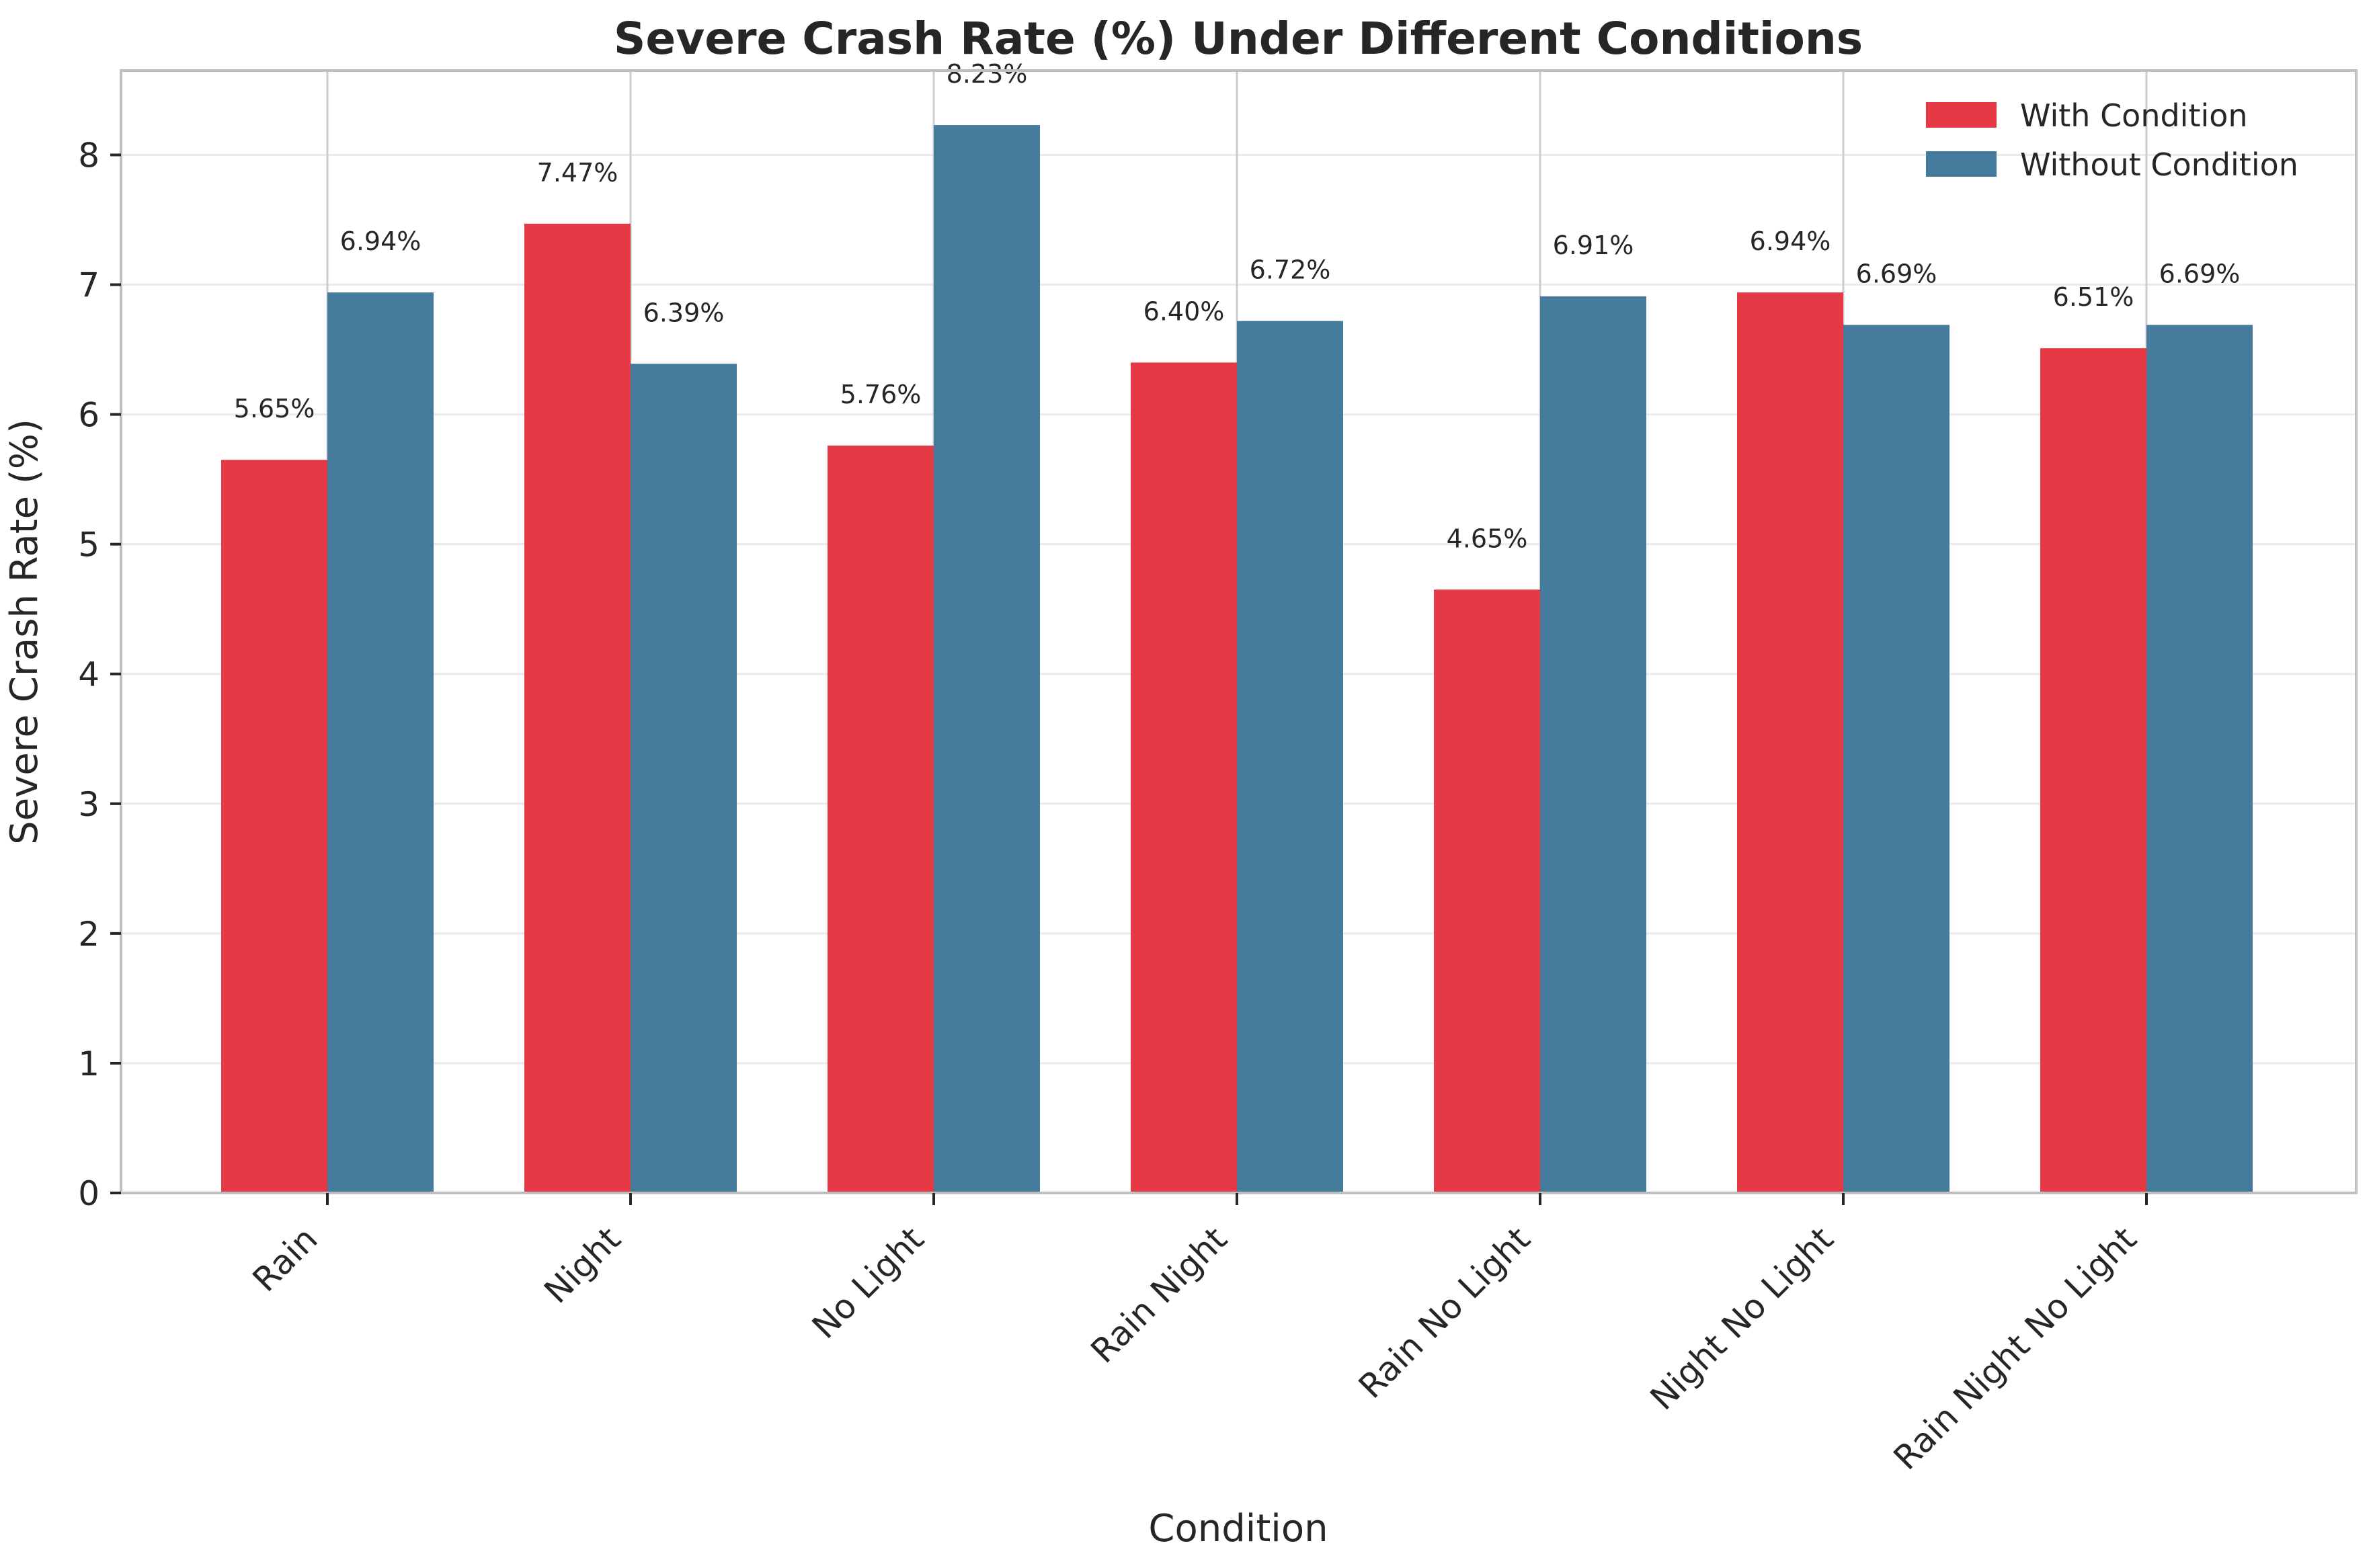 This screenshot has width=2373, height=1568. Describe the element at coordinates (380, 743) in the screenshot. I see `bar-without-condition-rain` at that location.